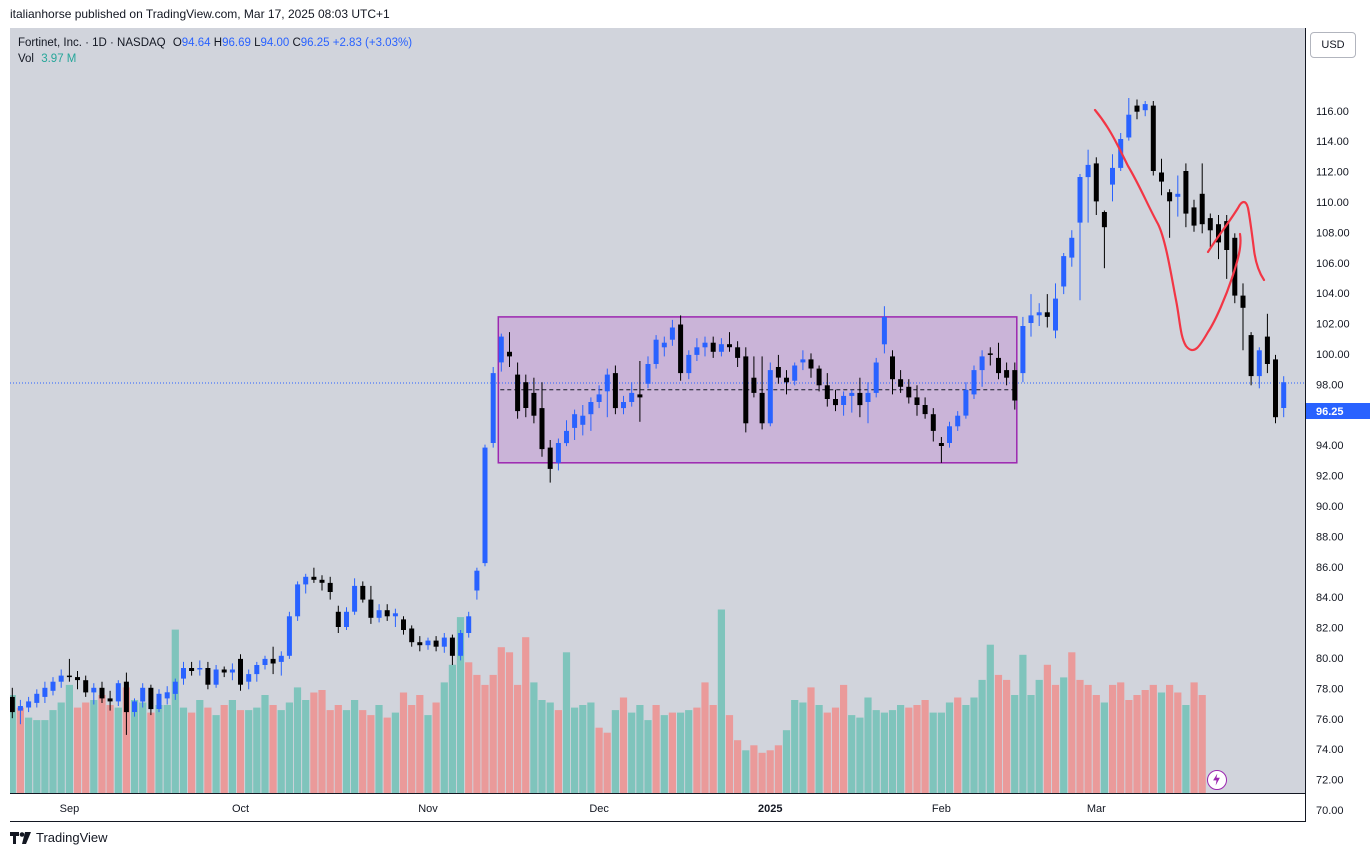 The height and width of the screenshot is (857, 1371). I want to click on price-tick-label: 98.00, so click(1330, 385).